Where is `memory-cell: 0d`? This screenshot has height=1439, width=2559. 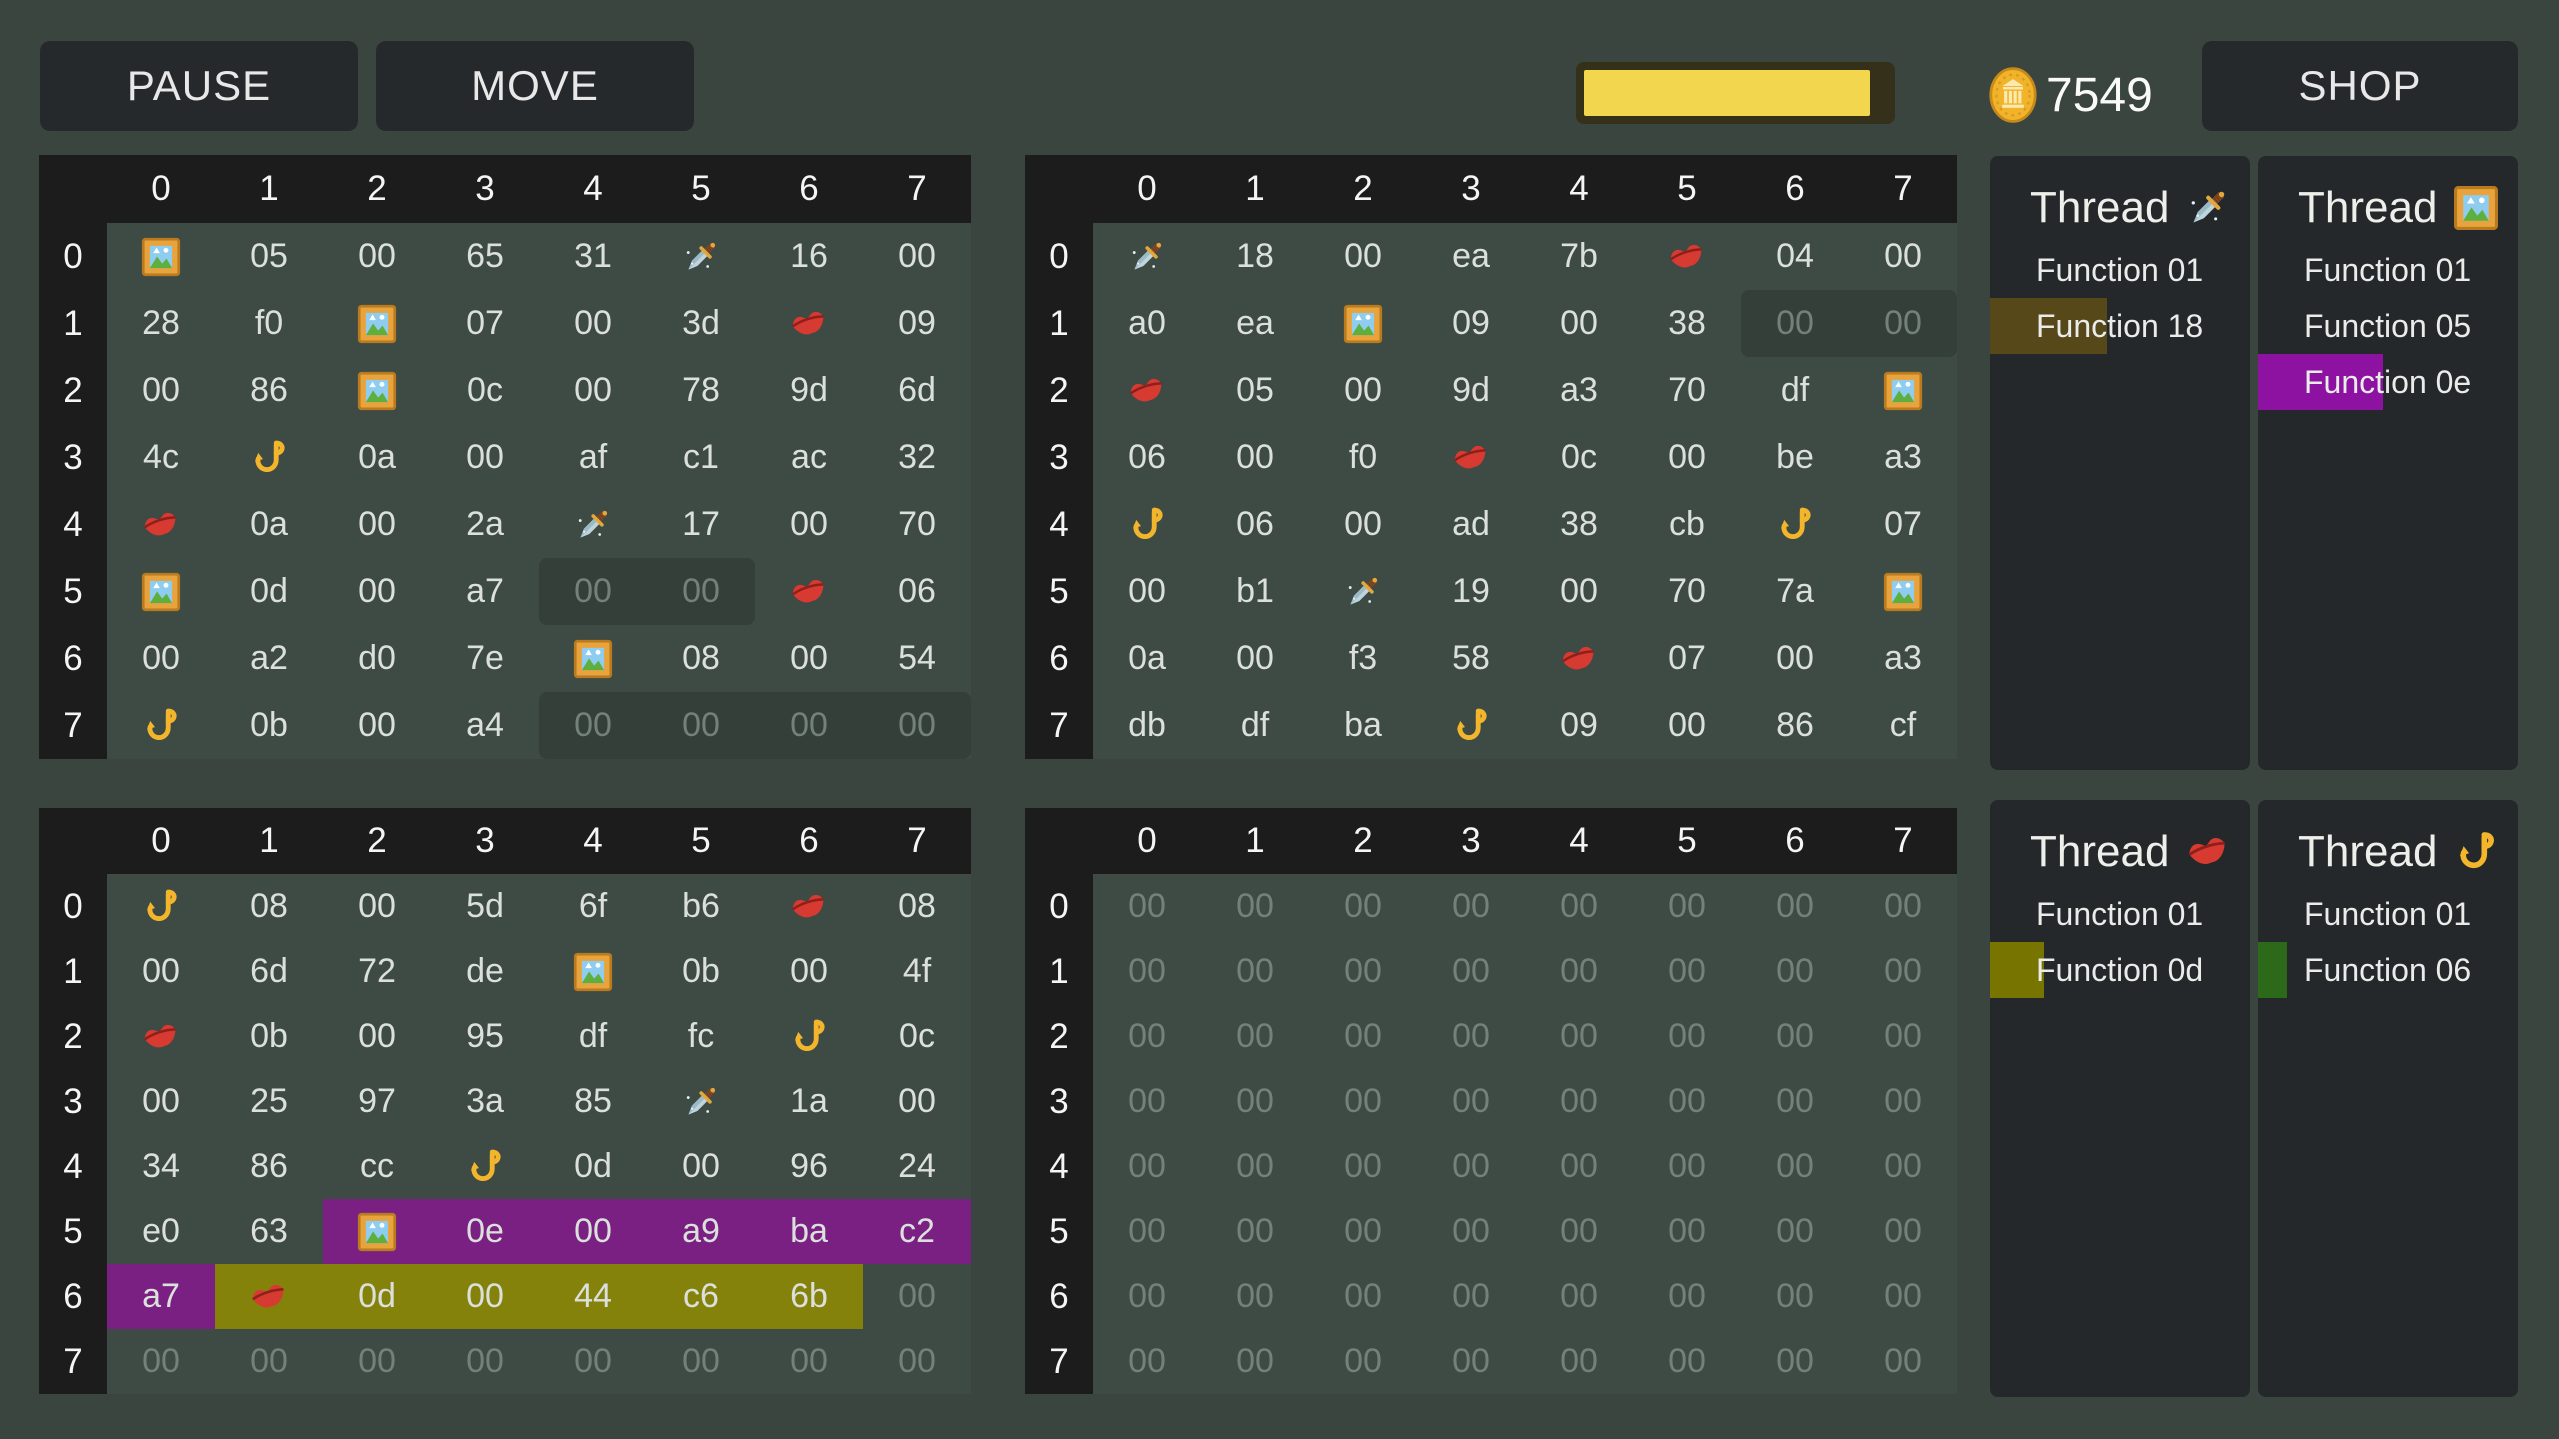
memory-cell: 0d is located at coordinates (377, 1296).